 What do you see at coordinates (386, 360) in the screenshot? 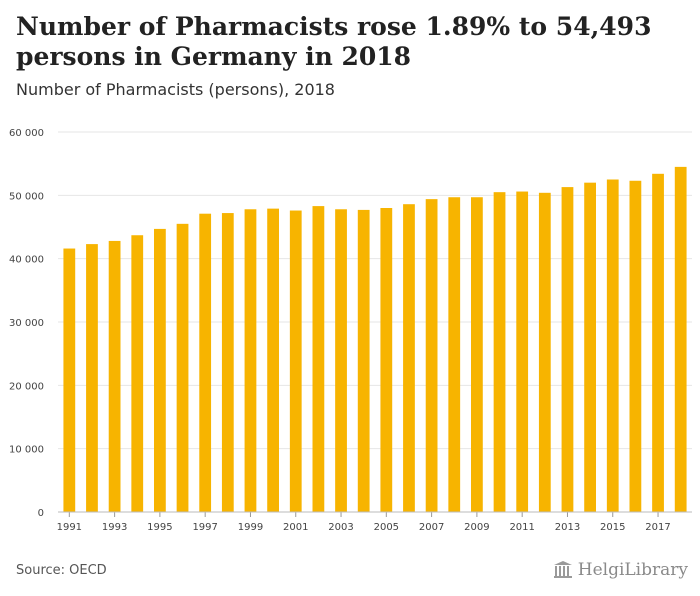
I see `bar-2005` at bounding box center [386, 360].